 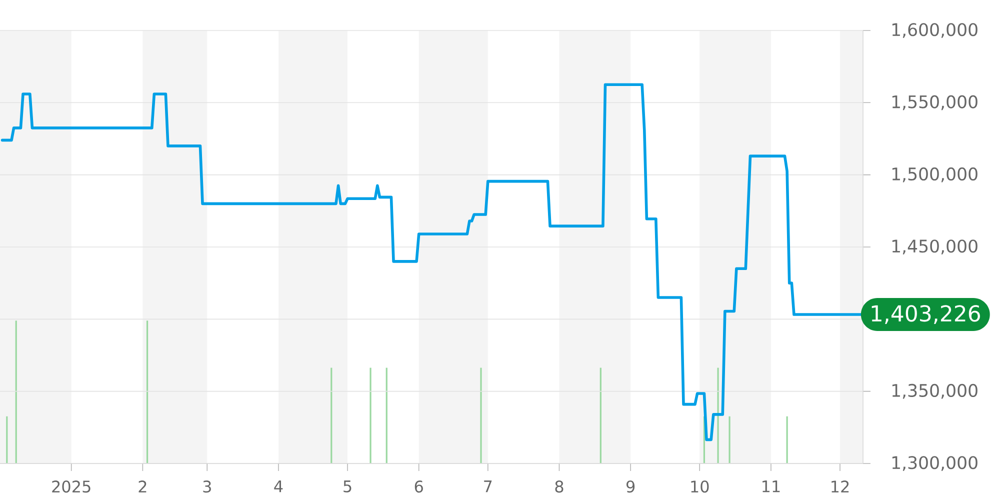 I want to click on x-tick-label: 4, so click(x=278, y=486).